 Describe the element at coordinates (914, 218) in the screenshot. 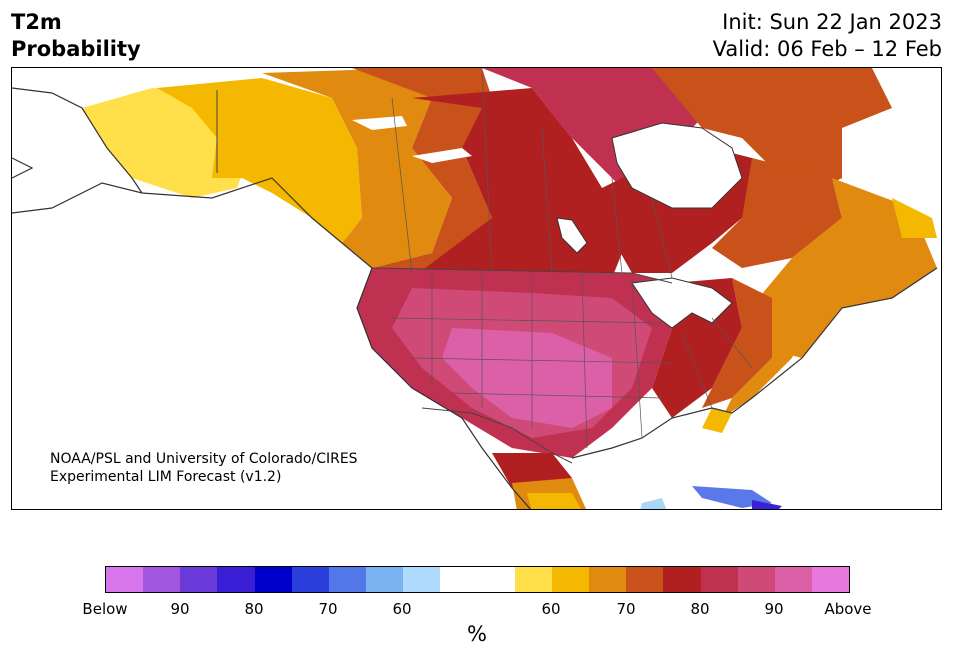

I see `region-above-60-maritimes` at that location.